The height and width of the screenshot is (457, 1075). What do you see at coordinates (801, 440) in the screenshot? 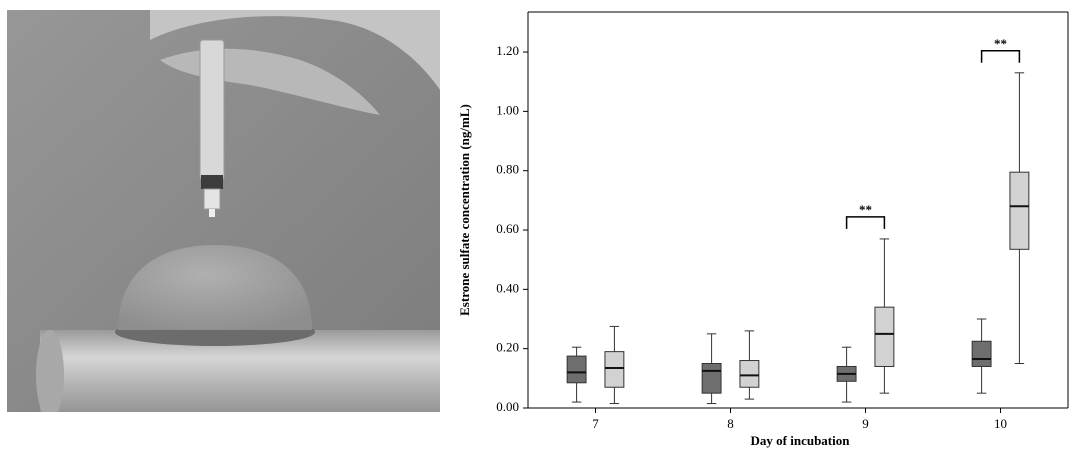
I see `x-axis-label: Day of incubation` at bounding box center [801, 440].